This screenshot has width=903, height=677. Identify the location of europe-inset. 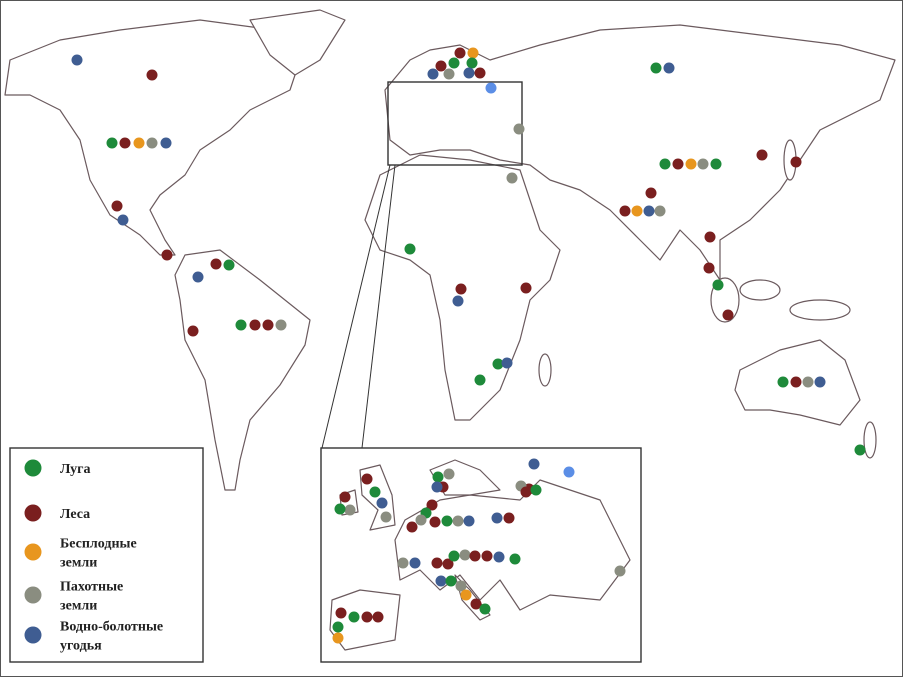
(481, 555).